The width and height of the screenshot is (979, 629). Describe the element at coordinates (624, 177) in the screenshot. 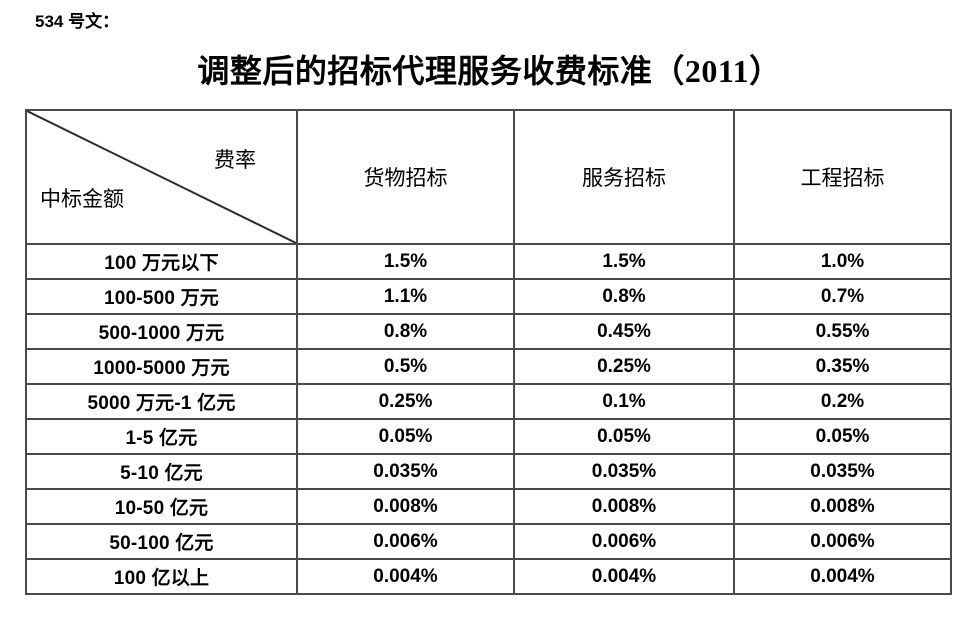

I see `column-header-services-bidding: 服务招标` at that location.